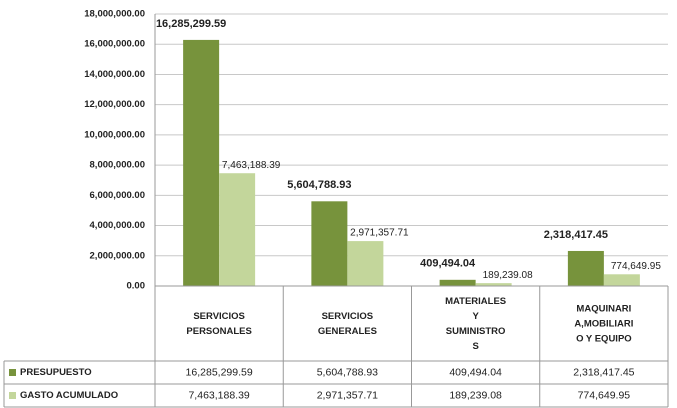 This screenshot has height=408, width=677. What do you see at coordinates (191, 24) in the screenshot?
I see `data-label: 16,285,299.59` at bounding box center [191, 24].